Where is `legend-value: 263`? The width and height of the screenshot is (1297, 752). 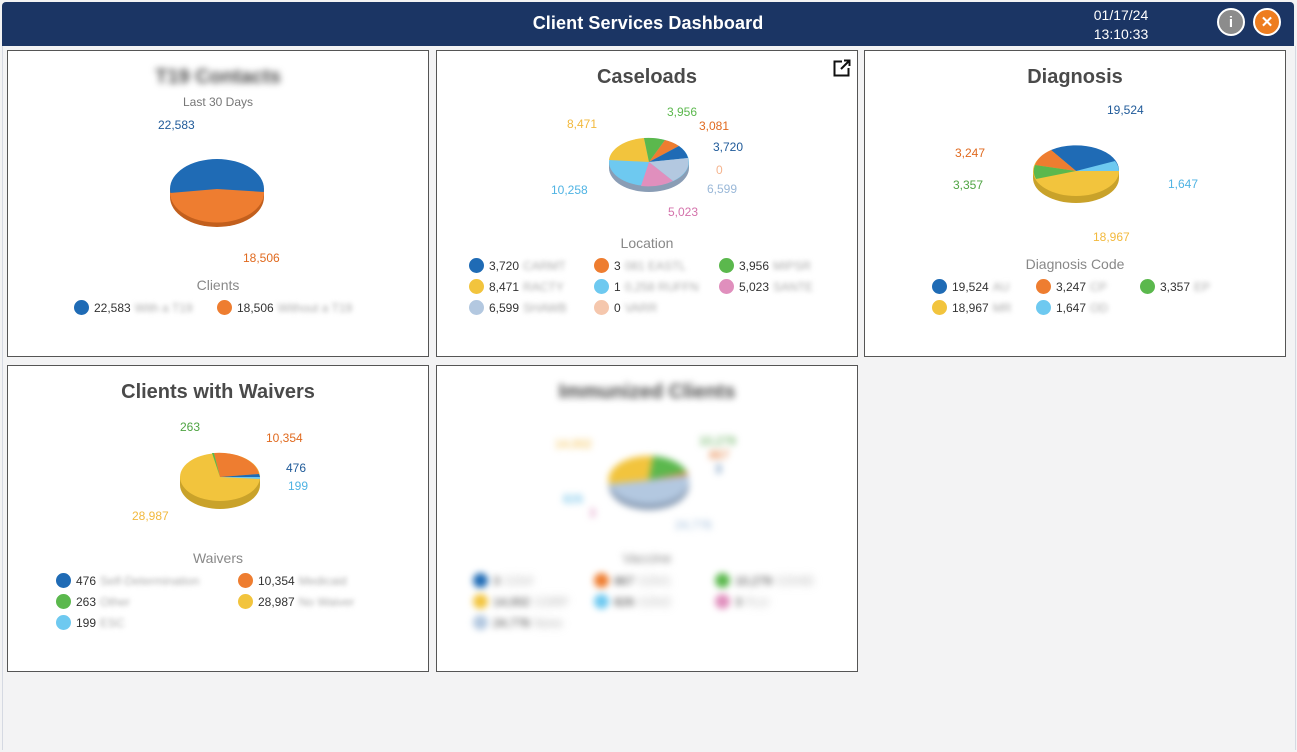
legend-value: 263 is located at coordinates (86, 601).